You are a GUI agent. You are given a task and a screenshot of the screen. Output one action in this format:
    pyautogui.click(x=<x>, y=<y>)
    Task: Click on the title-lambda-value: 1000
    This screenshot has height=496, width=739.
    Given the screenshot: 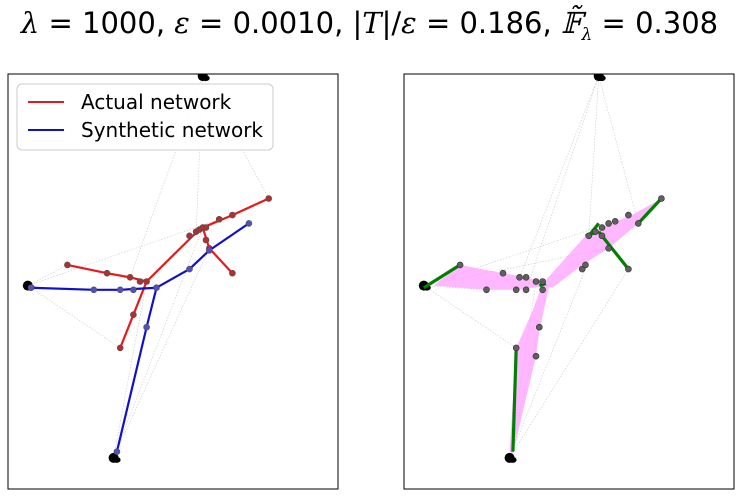 What is the action you would take?
    pyautogui.click(x=119, y=23)
    